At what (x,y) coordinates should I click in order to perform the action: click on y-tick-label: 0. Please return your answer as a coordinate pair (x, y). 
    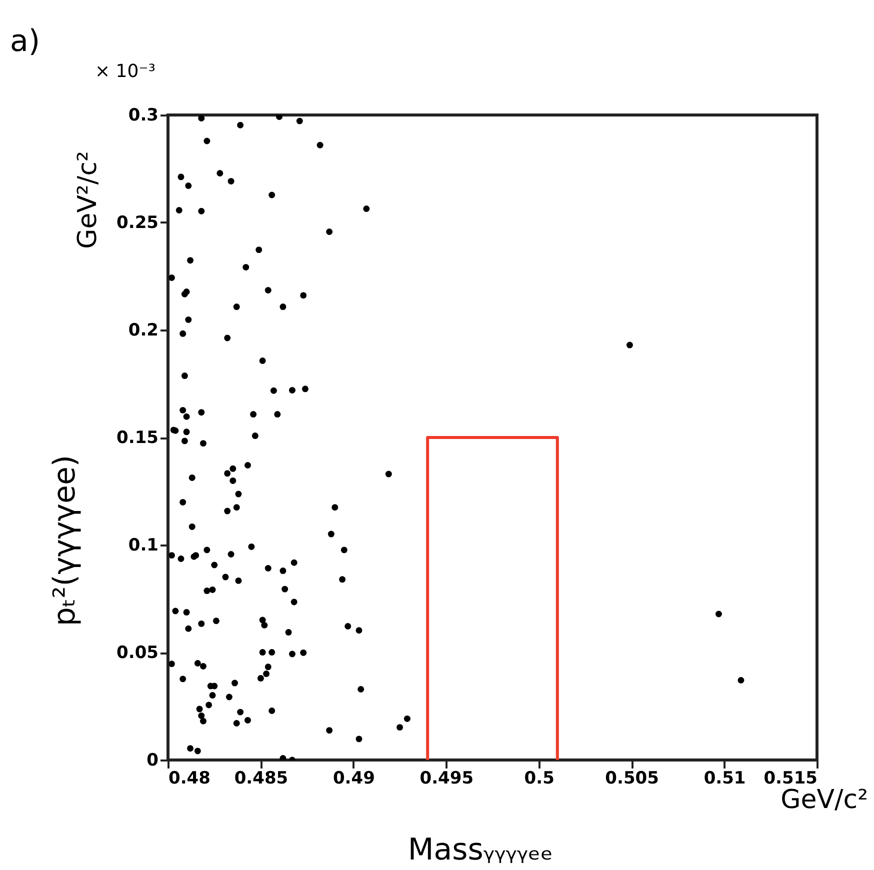
    Looking at the image, I should click on (152, 760).